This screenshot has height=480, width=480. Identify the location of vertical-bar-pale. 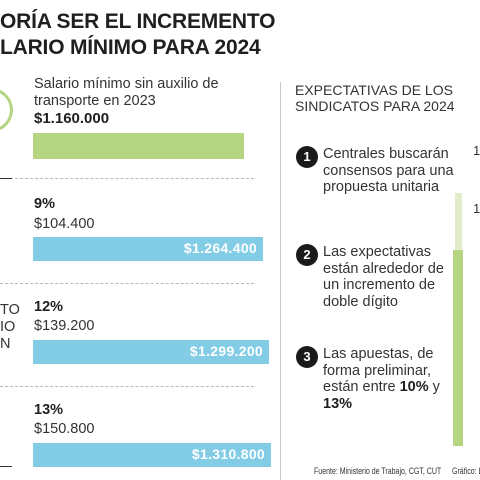
(458, 221).